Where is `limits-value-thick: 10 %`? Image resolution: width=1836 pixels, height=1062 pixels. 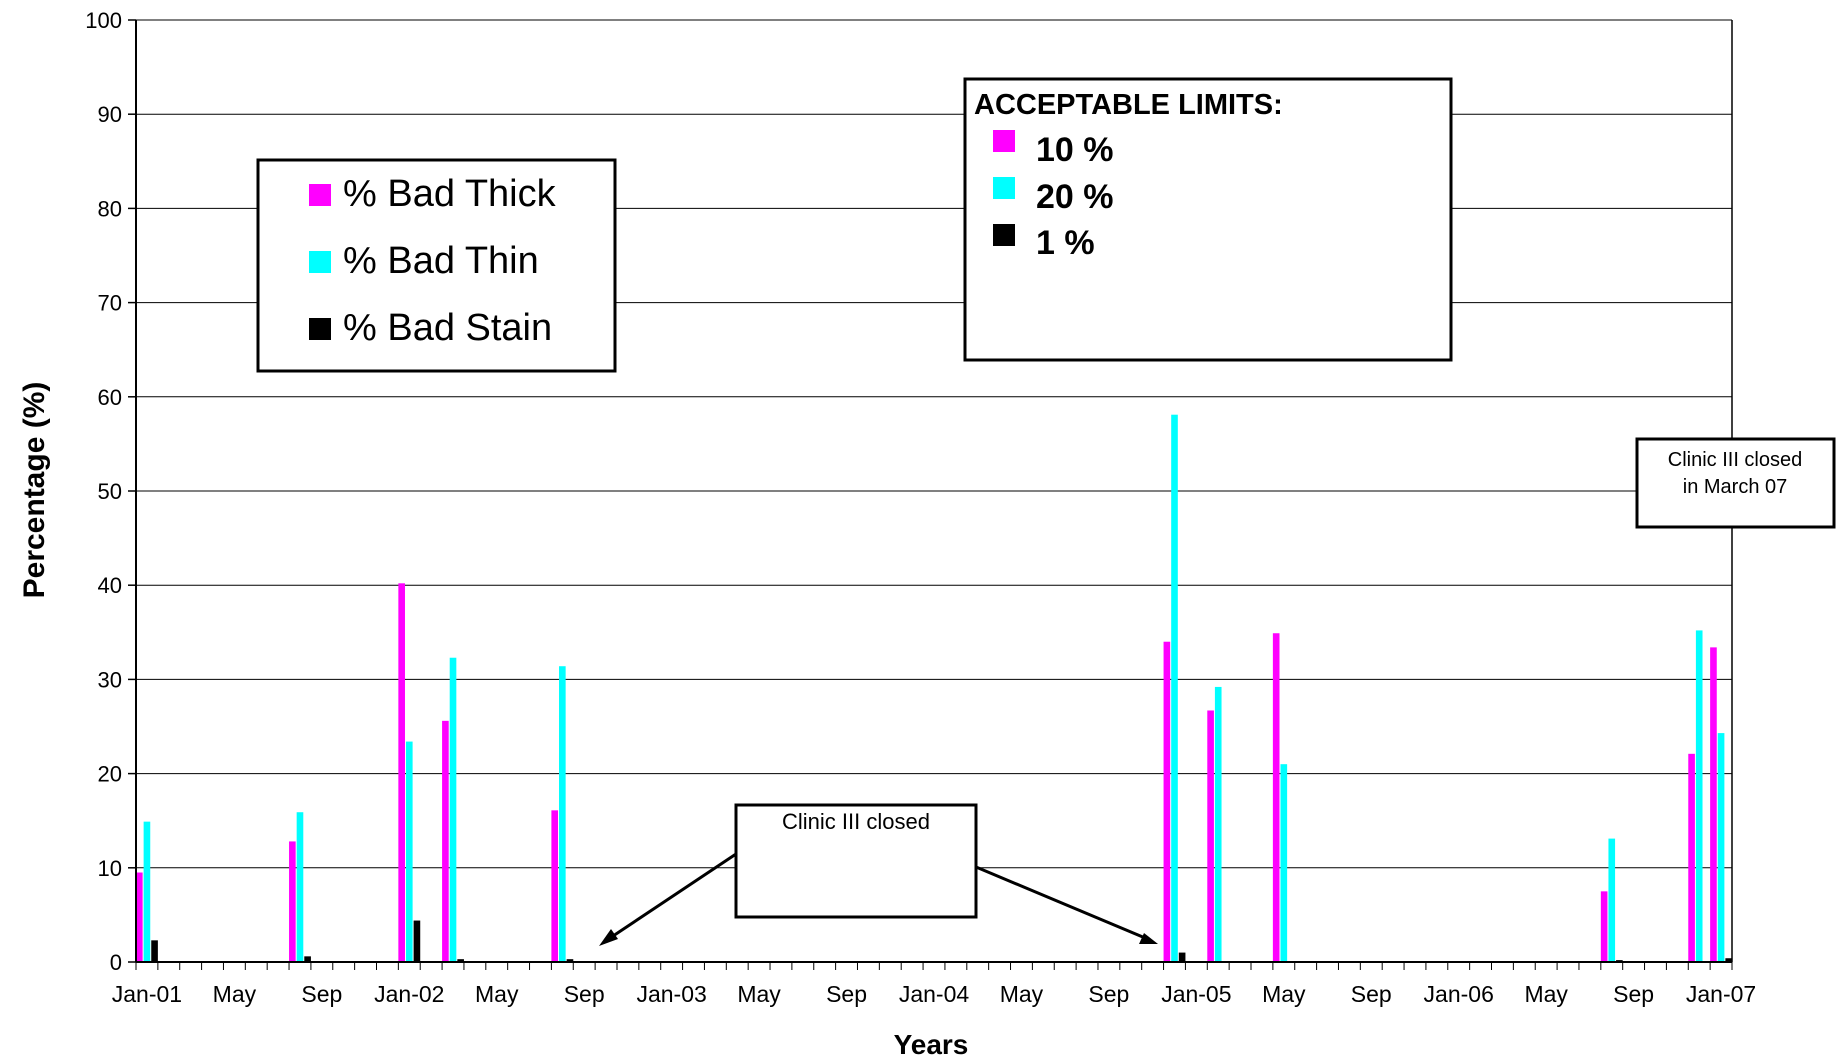
limits-value-thick: 10 % is located at coordinates (1075, 150).